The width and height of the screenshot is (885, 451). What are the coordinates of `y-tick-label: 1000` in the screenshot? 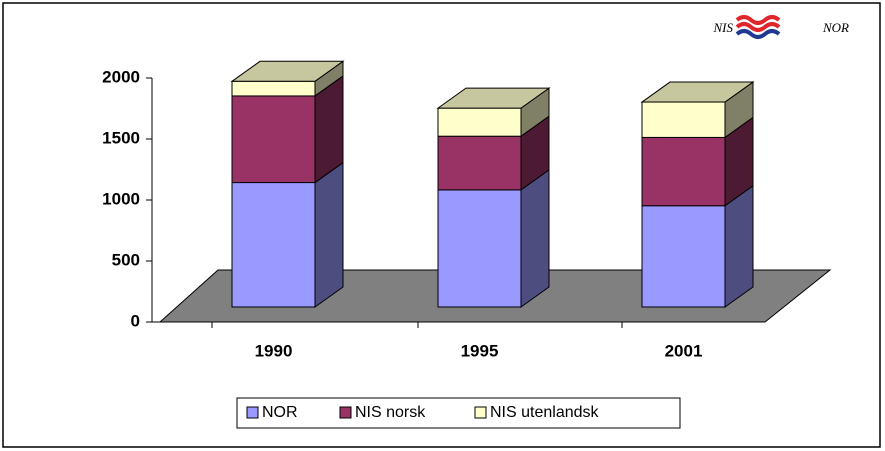 It's located at (121, 198).